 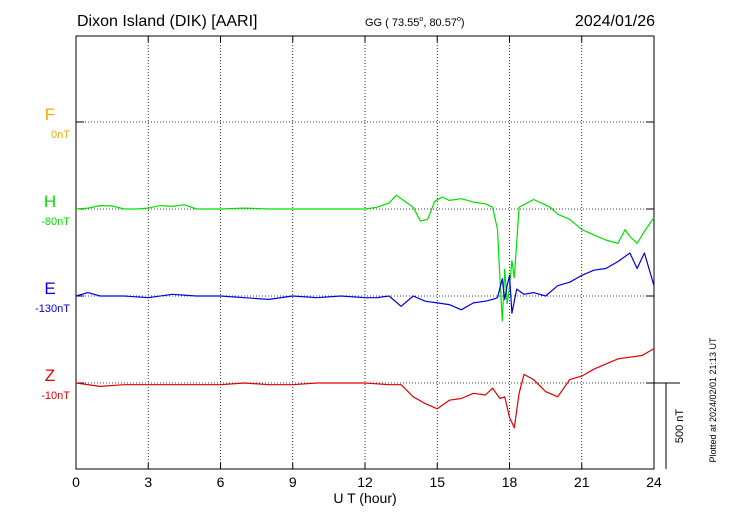 I want to click on x-tick-label-18: 18, so click(x=510, y=482).